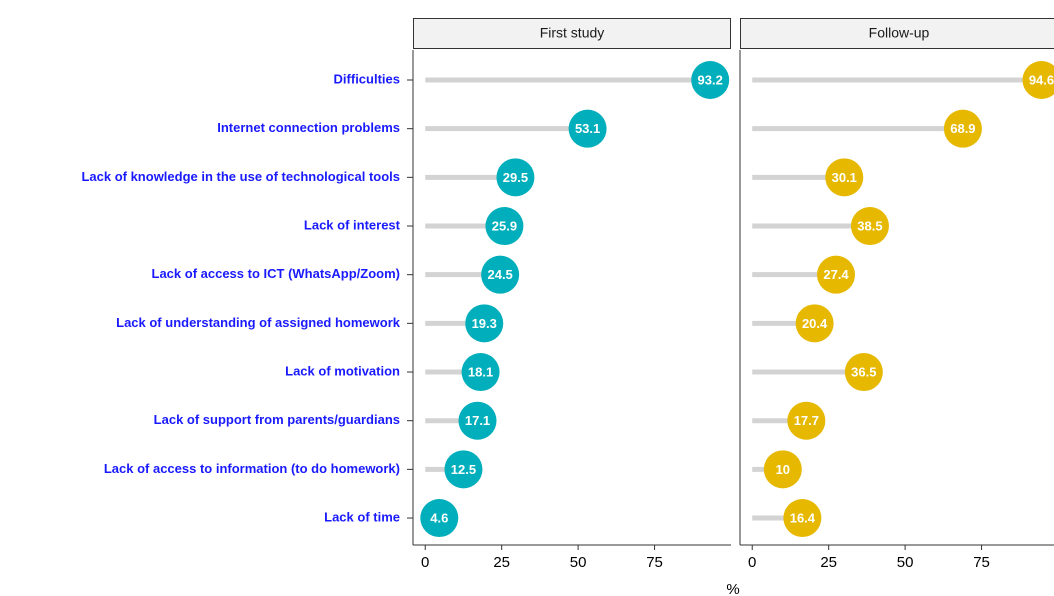  I want to click on value-label: 4.6, so click(439, 517).